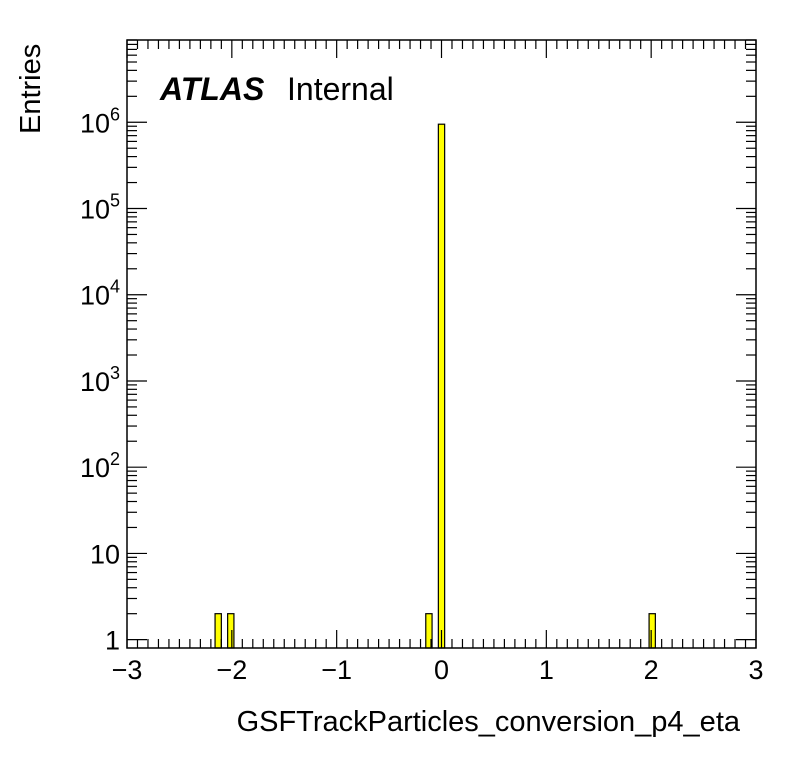  I want to click on y-tick-label: 10⁶, so click(100, 121).